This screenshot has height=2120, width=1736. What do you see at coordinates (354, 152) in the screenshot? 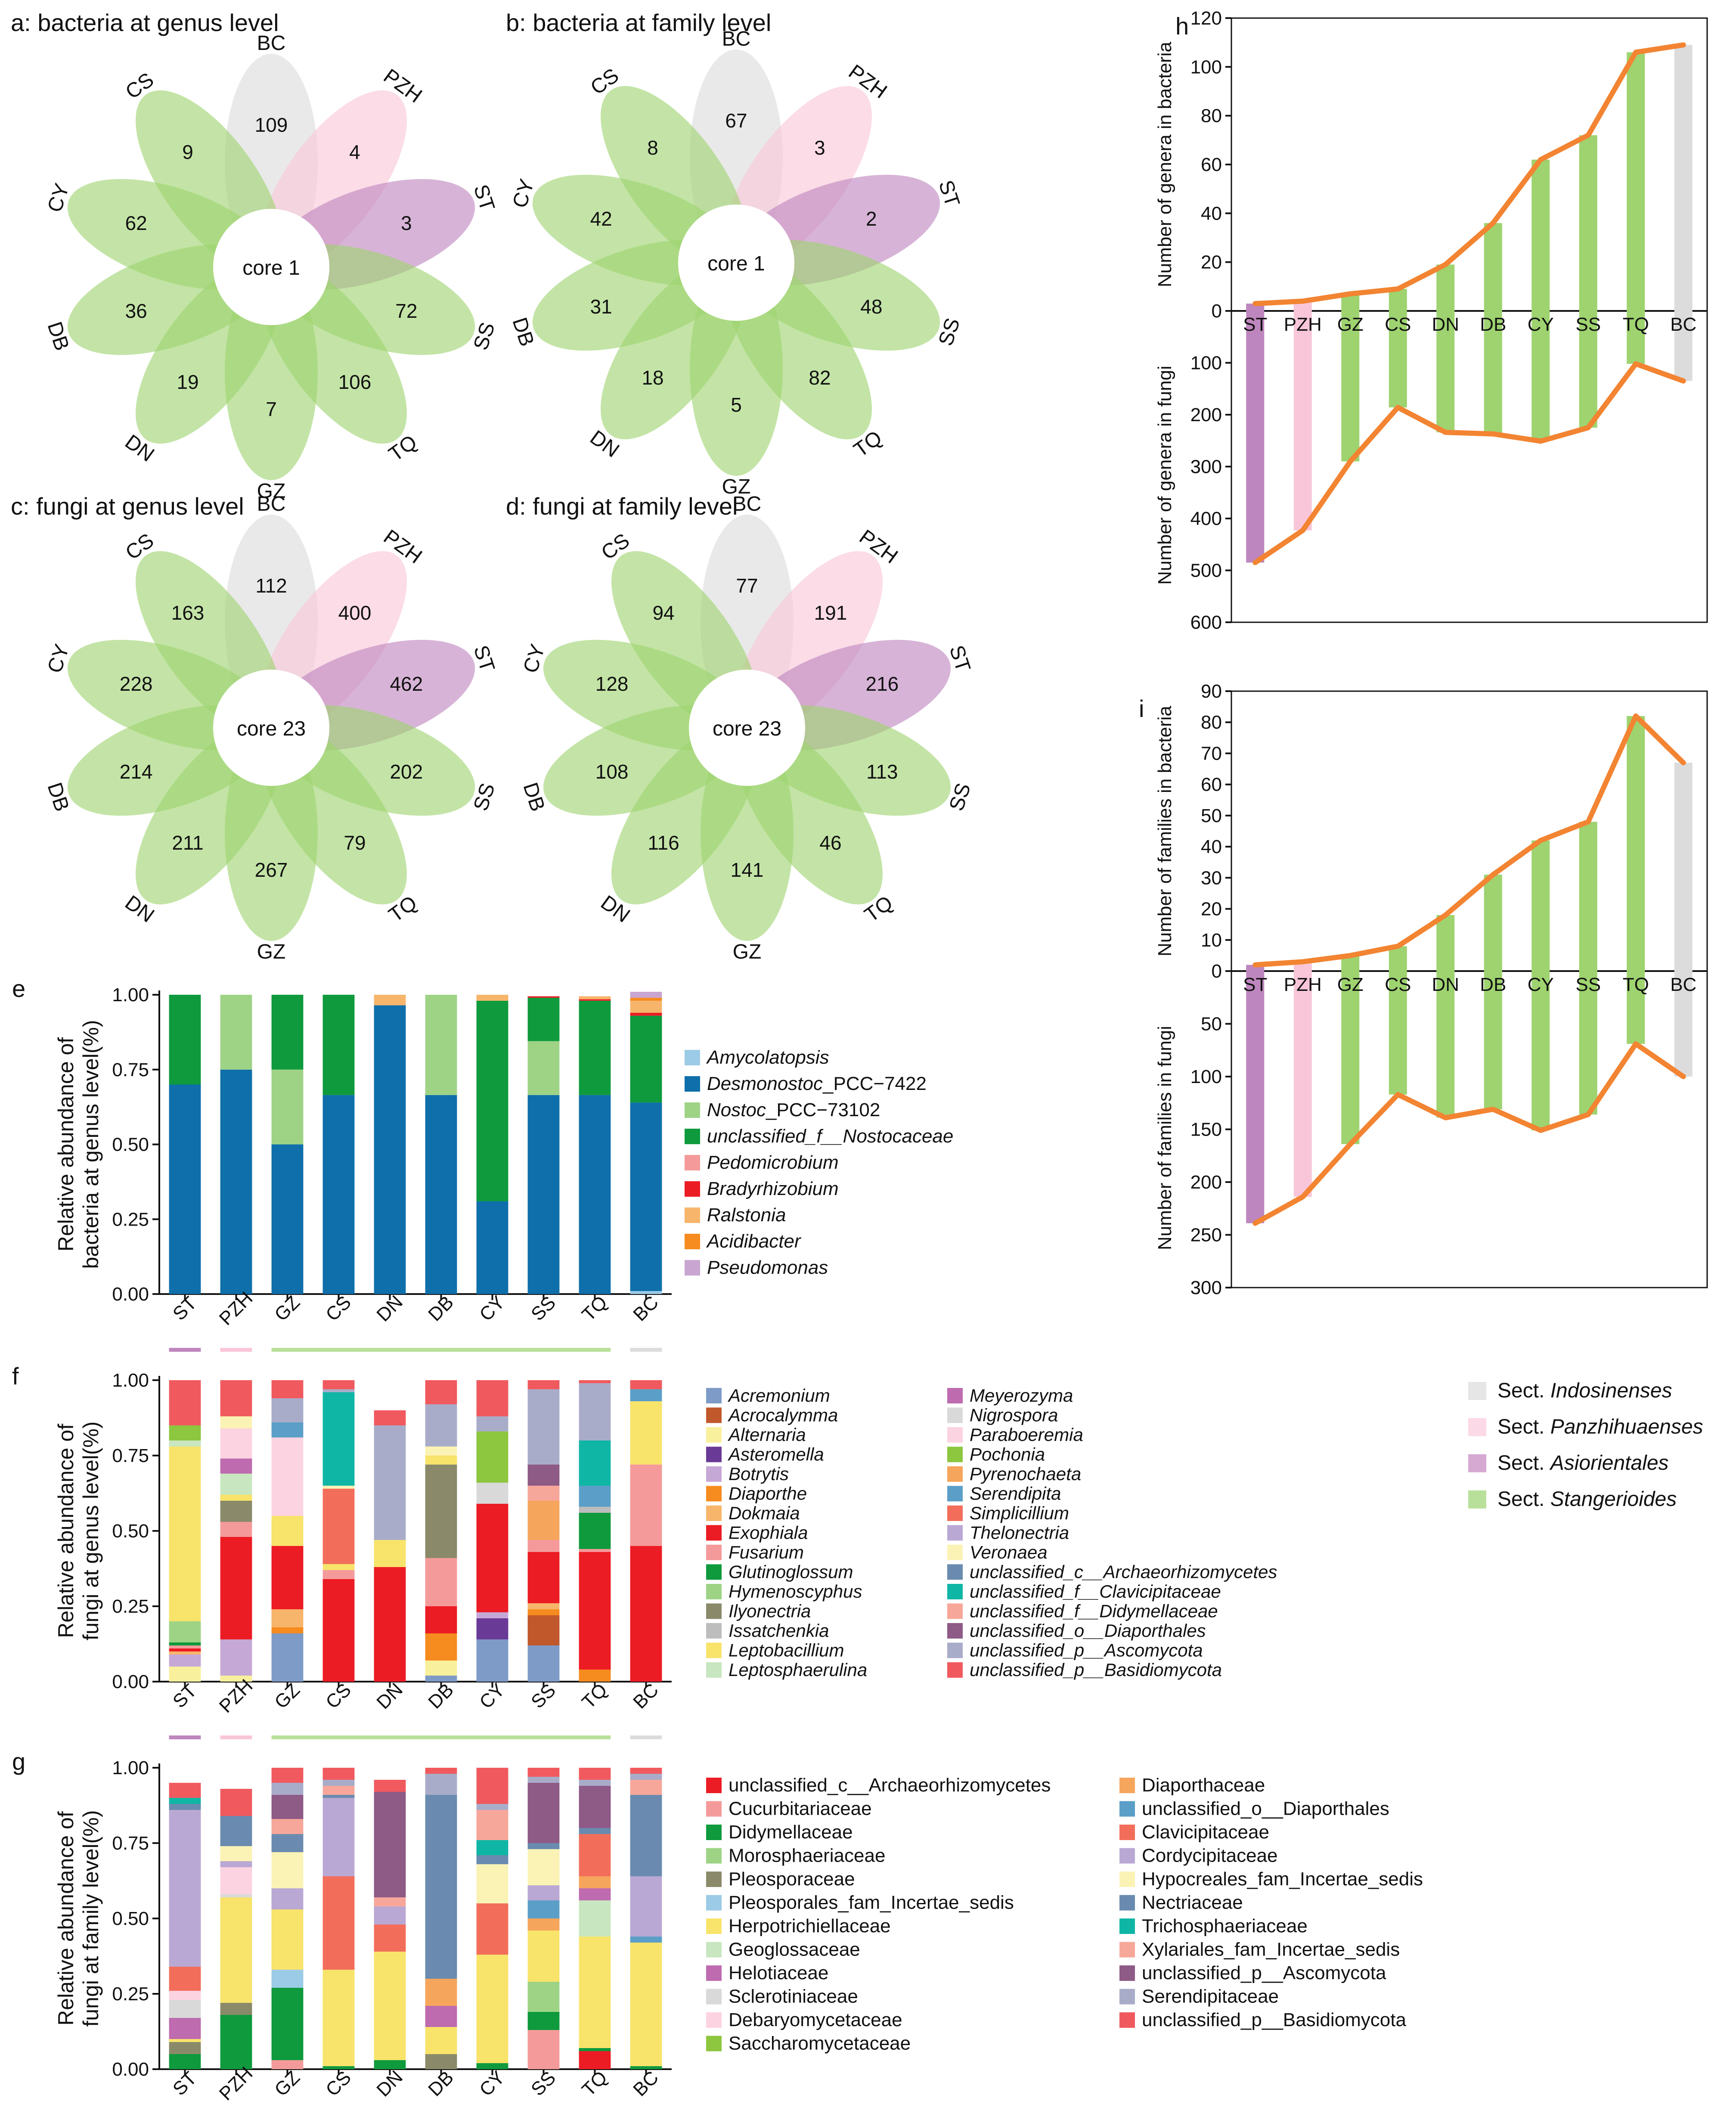
I see `petal-value: 4` at bounding box center [354, 152].